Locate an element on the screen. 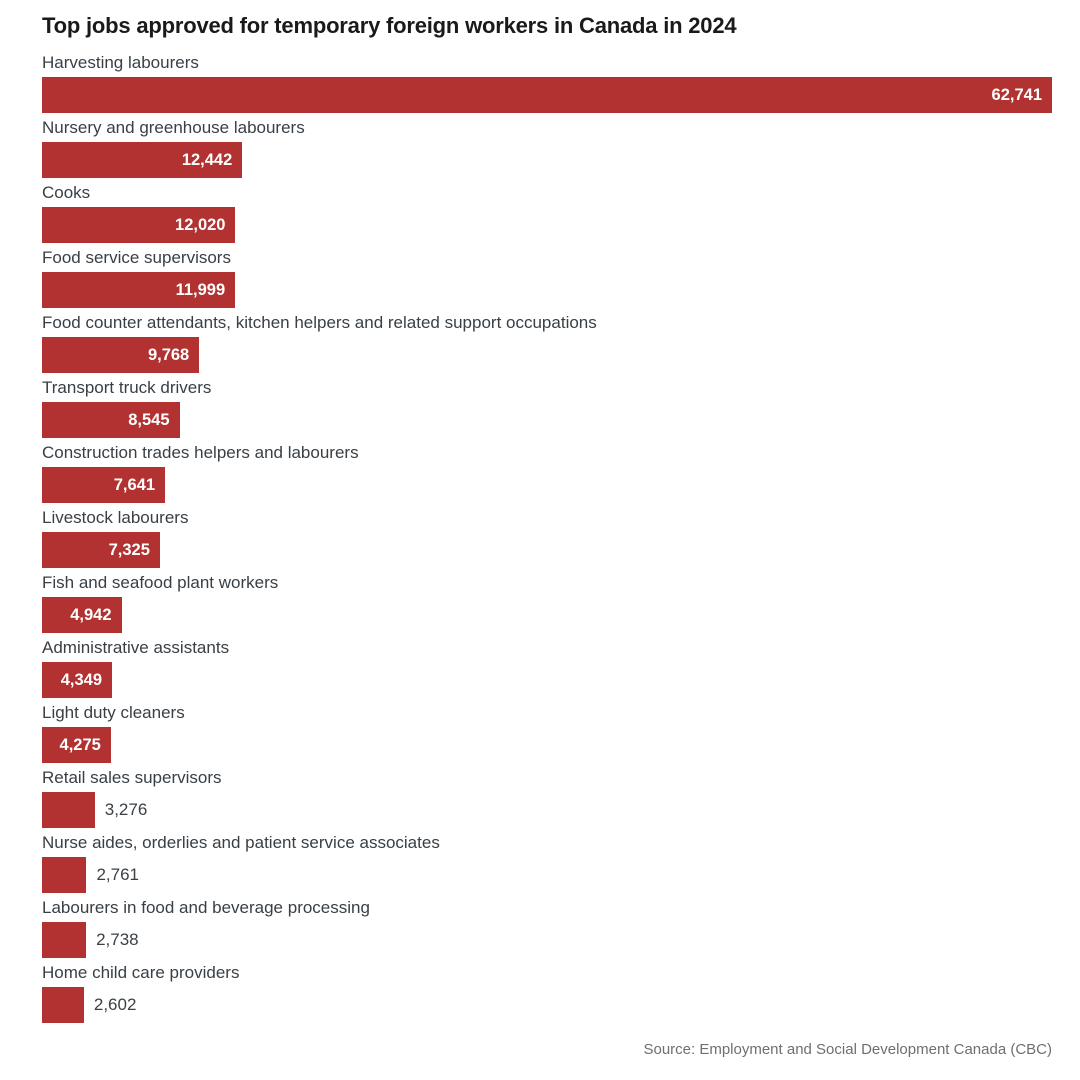  bar: 7,325 is located at coordinates (101, 550).